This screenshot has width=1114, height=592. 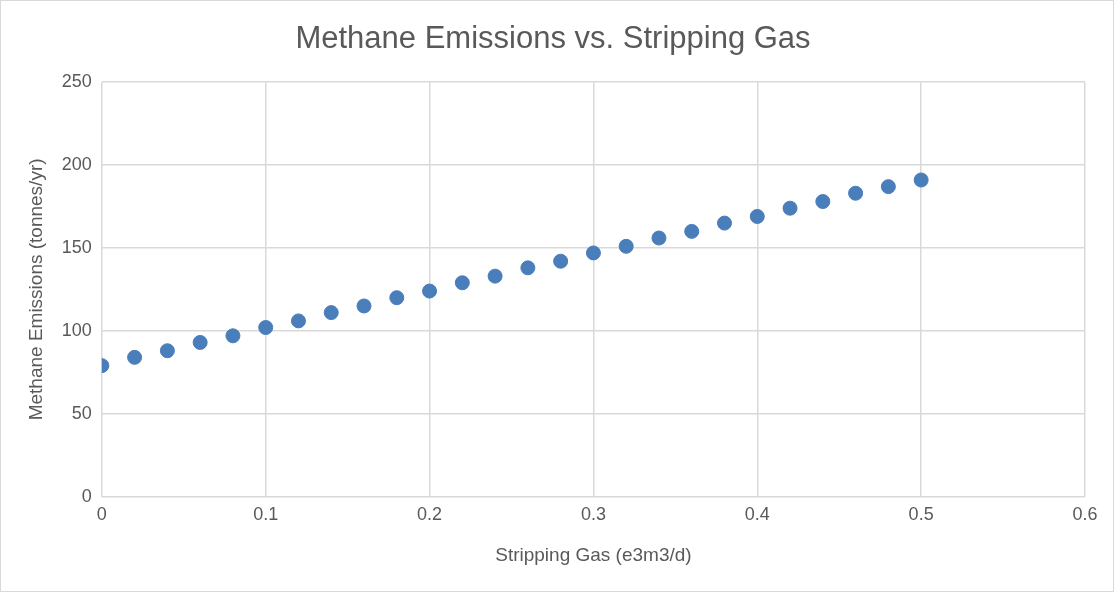 I want to click on x-tick-label: 0.4, so click(x=757, y=514).